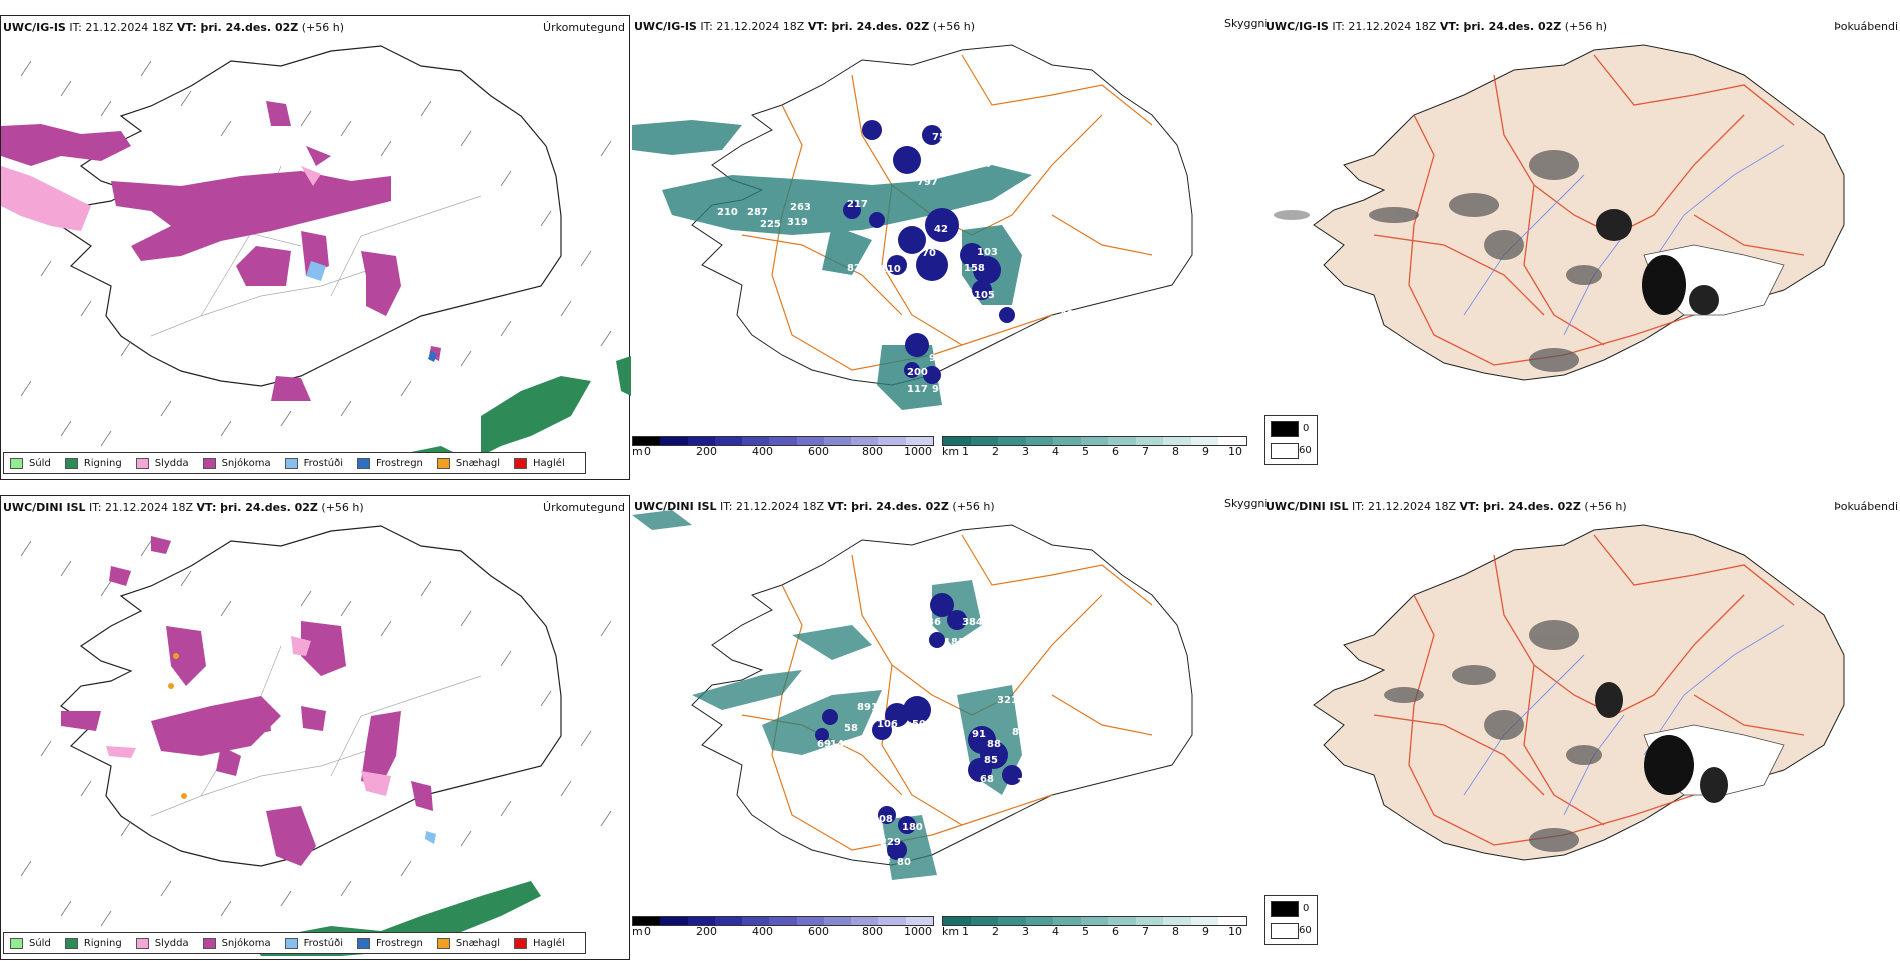  I want to click on ceiling-label: 217, so click(857, 204).